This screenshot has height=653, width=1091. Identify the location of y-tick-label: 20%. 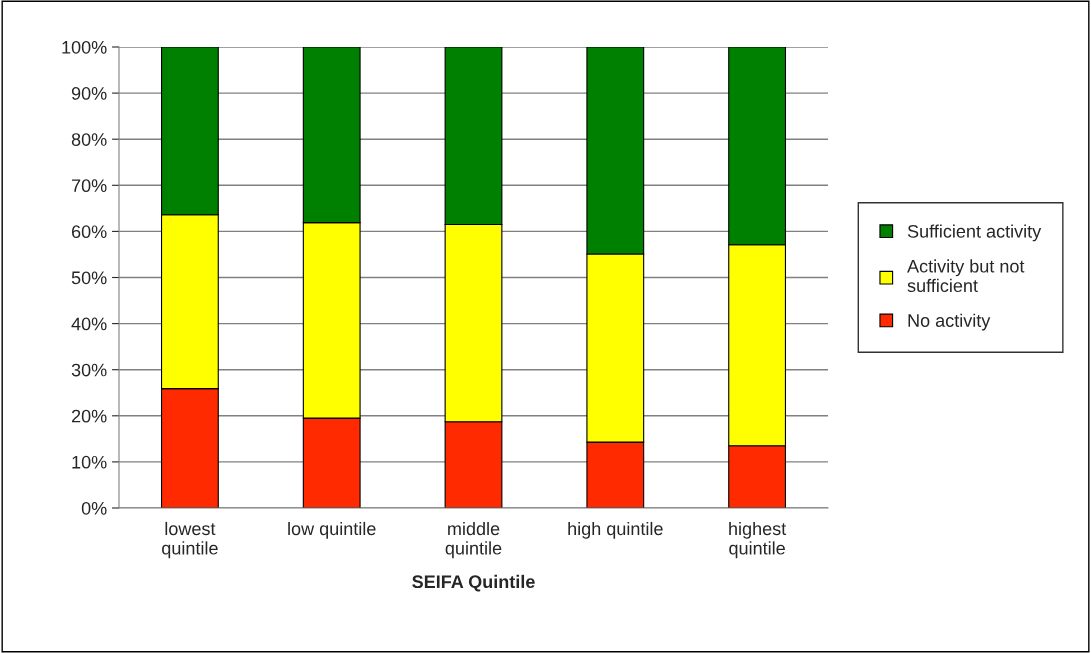
(89, 416).